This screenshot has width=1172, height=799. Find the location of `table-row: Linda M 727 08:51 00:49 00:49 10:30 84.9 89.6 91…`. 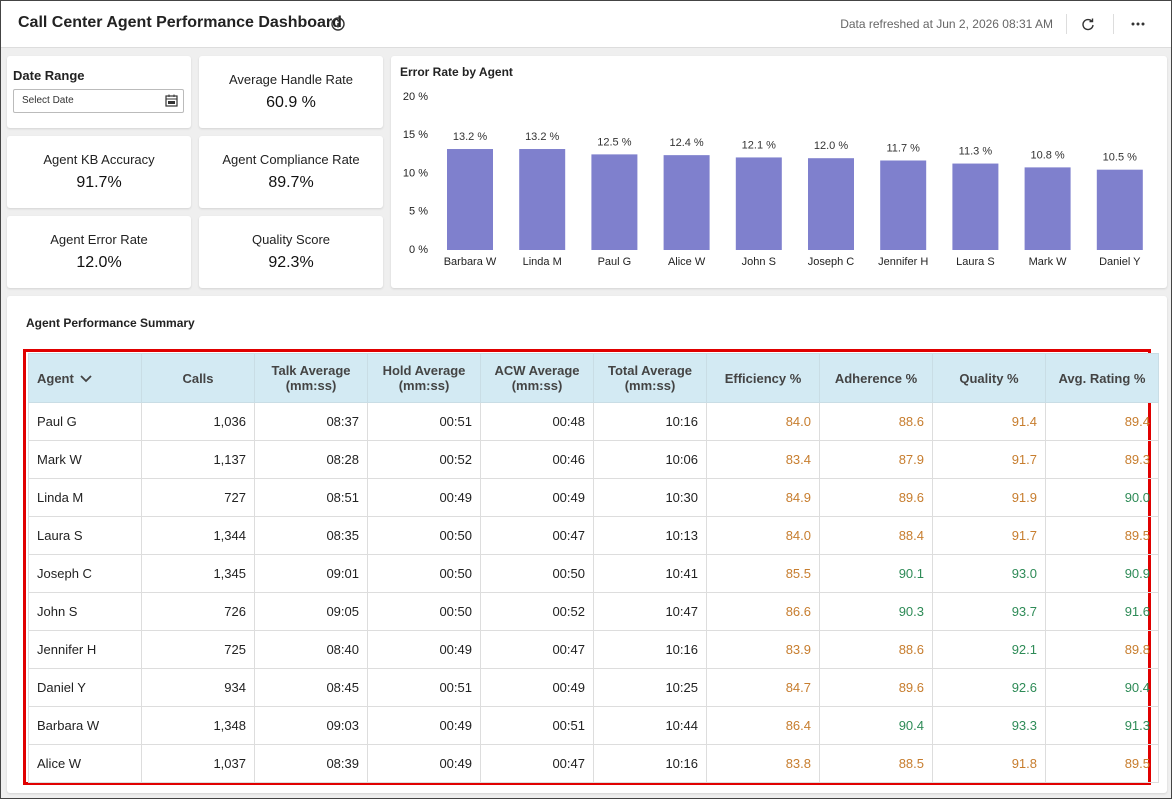

table-row: Linda M 727 08:51 00:49 00:49 10:30 84.9 89.6 91… is located at coordinates (593, 497).